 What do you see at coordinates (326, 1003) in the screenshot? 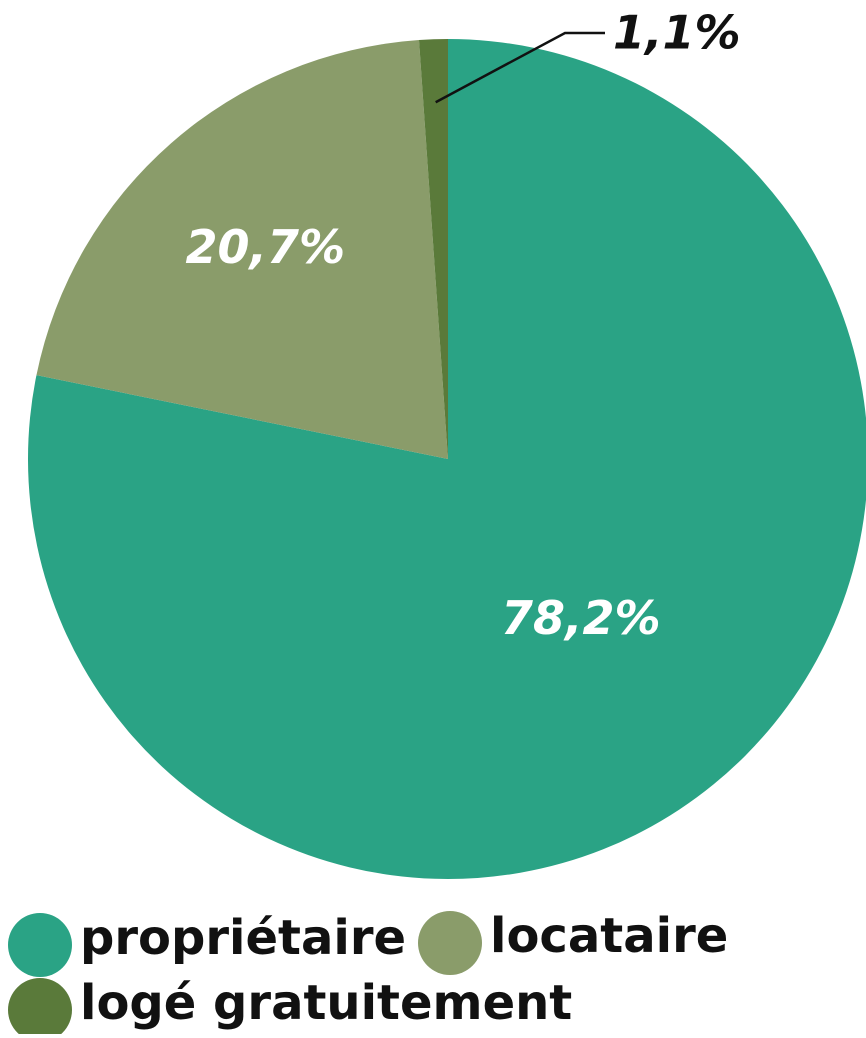
I see `legend-label: logé gratuitement` at bounding box center [326, 1003].